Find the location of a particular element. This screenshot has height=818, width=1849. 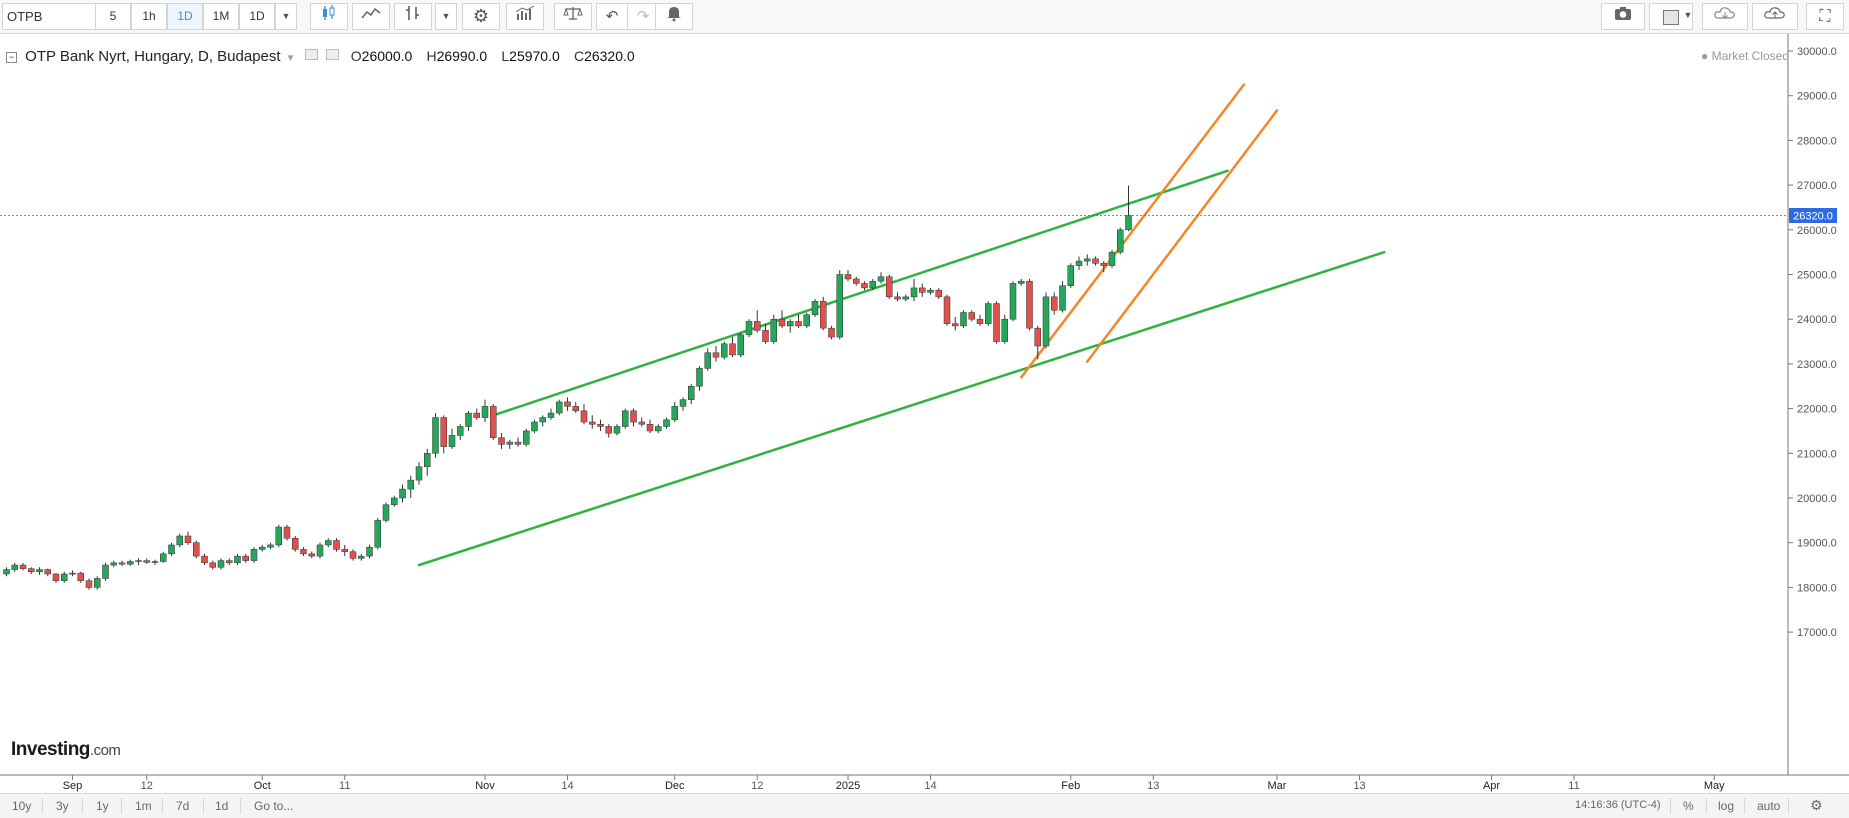

undo-button: ↶ is located at coordinates (612, 16).